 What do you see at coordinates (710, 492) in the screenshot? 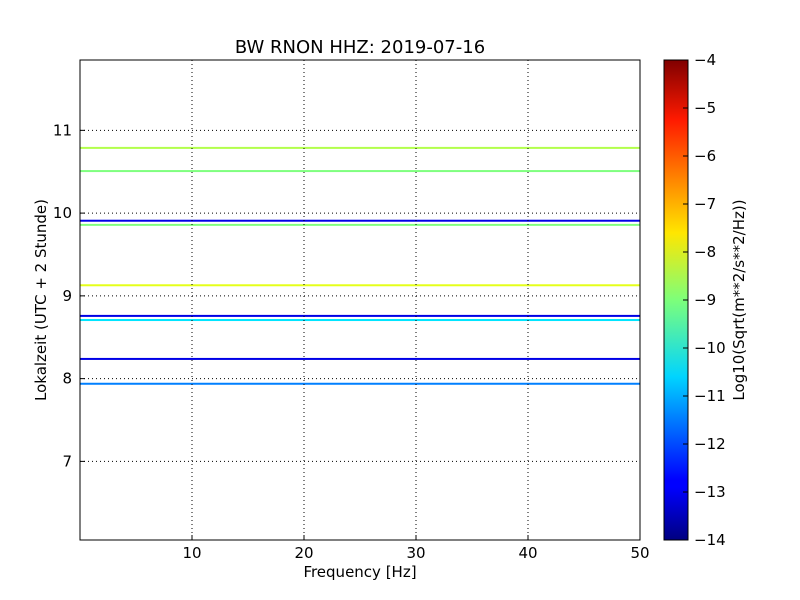
I see `colorbar-tick-label: −13` at bounding box center [710, 492].